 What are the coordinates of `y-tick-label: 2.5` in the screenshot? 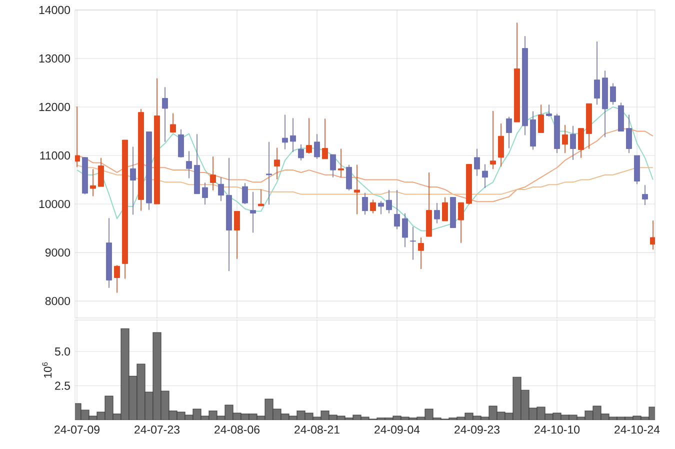 It's located at (62, 386).